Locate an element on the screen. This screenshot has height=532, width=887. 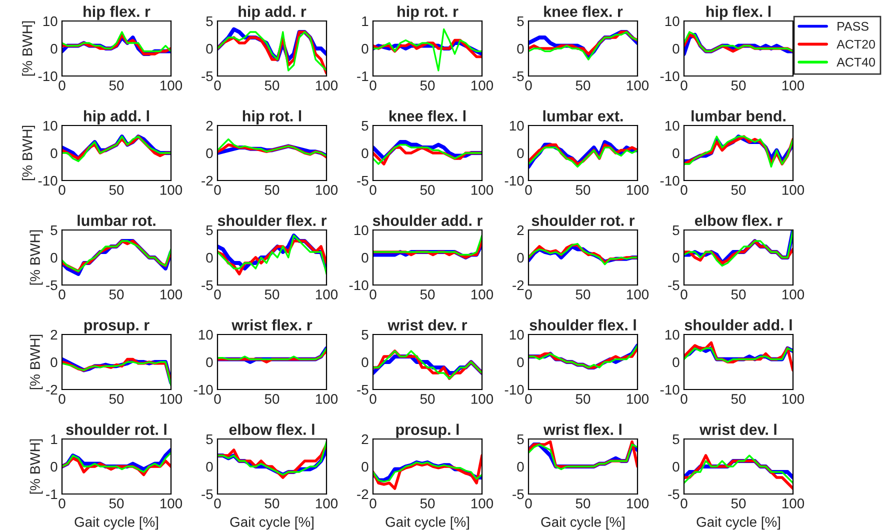
chart-title: elbow flex. l is located at coordinates (271, 429).